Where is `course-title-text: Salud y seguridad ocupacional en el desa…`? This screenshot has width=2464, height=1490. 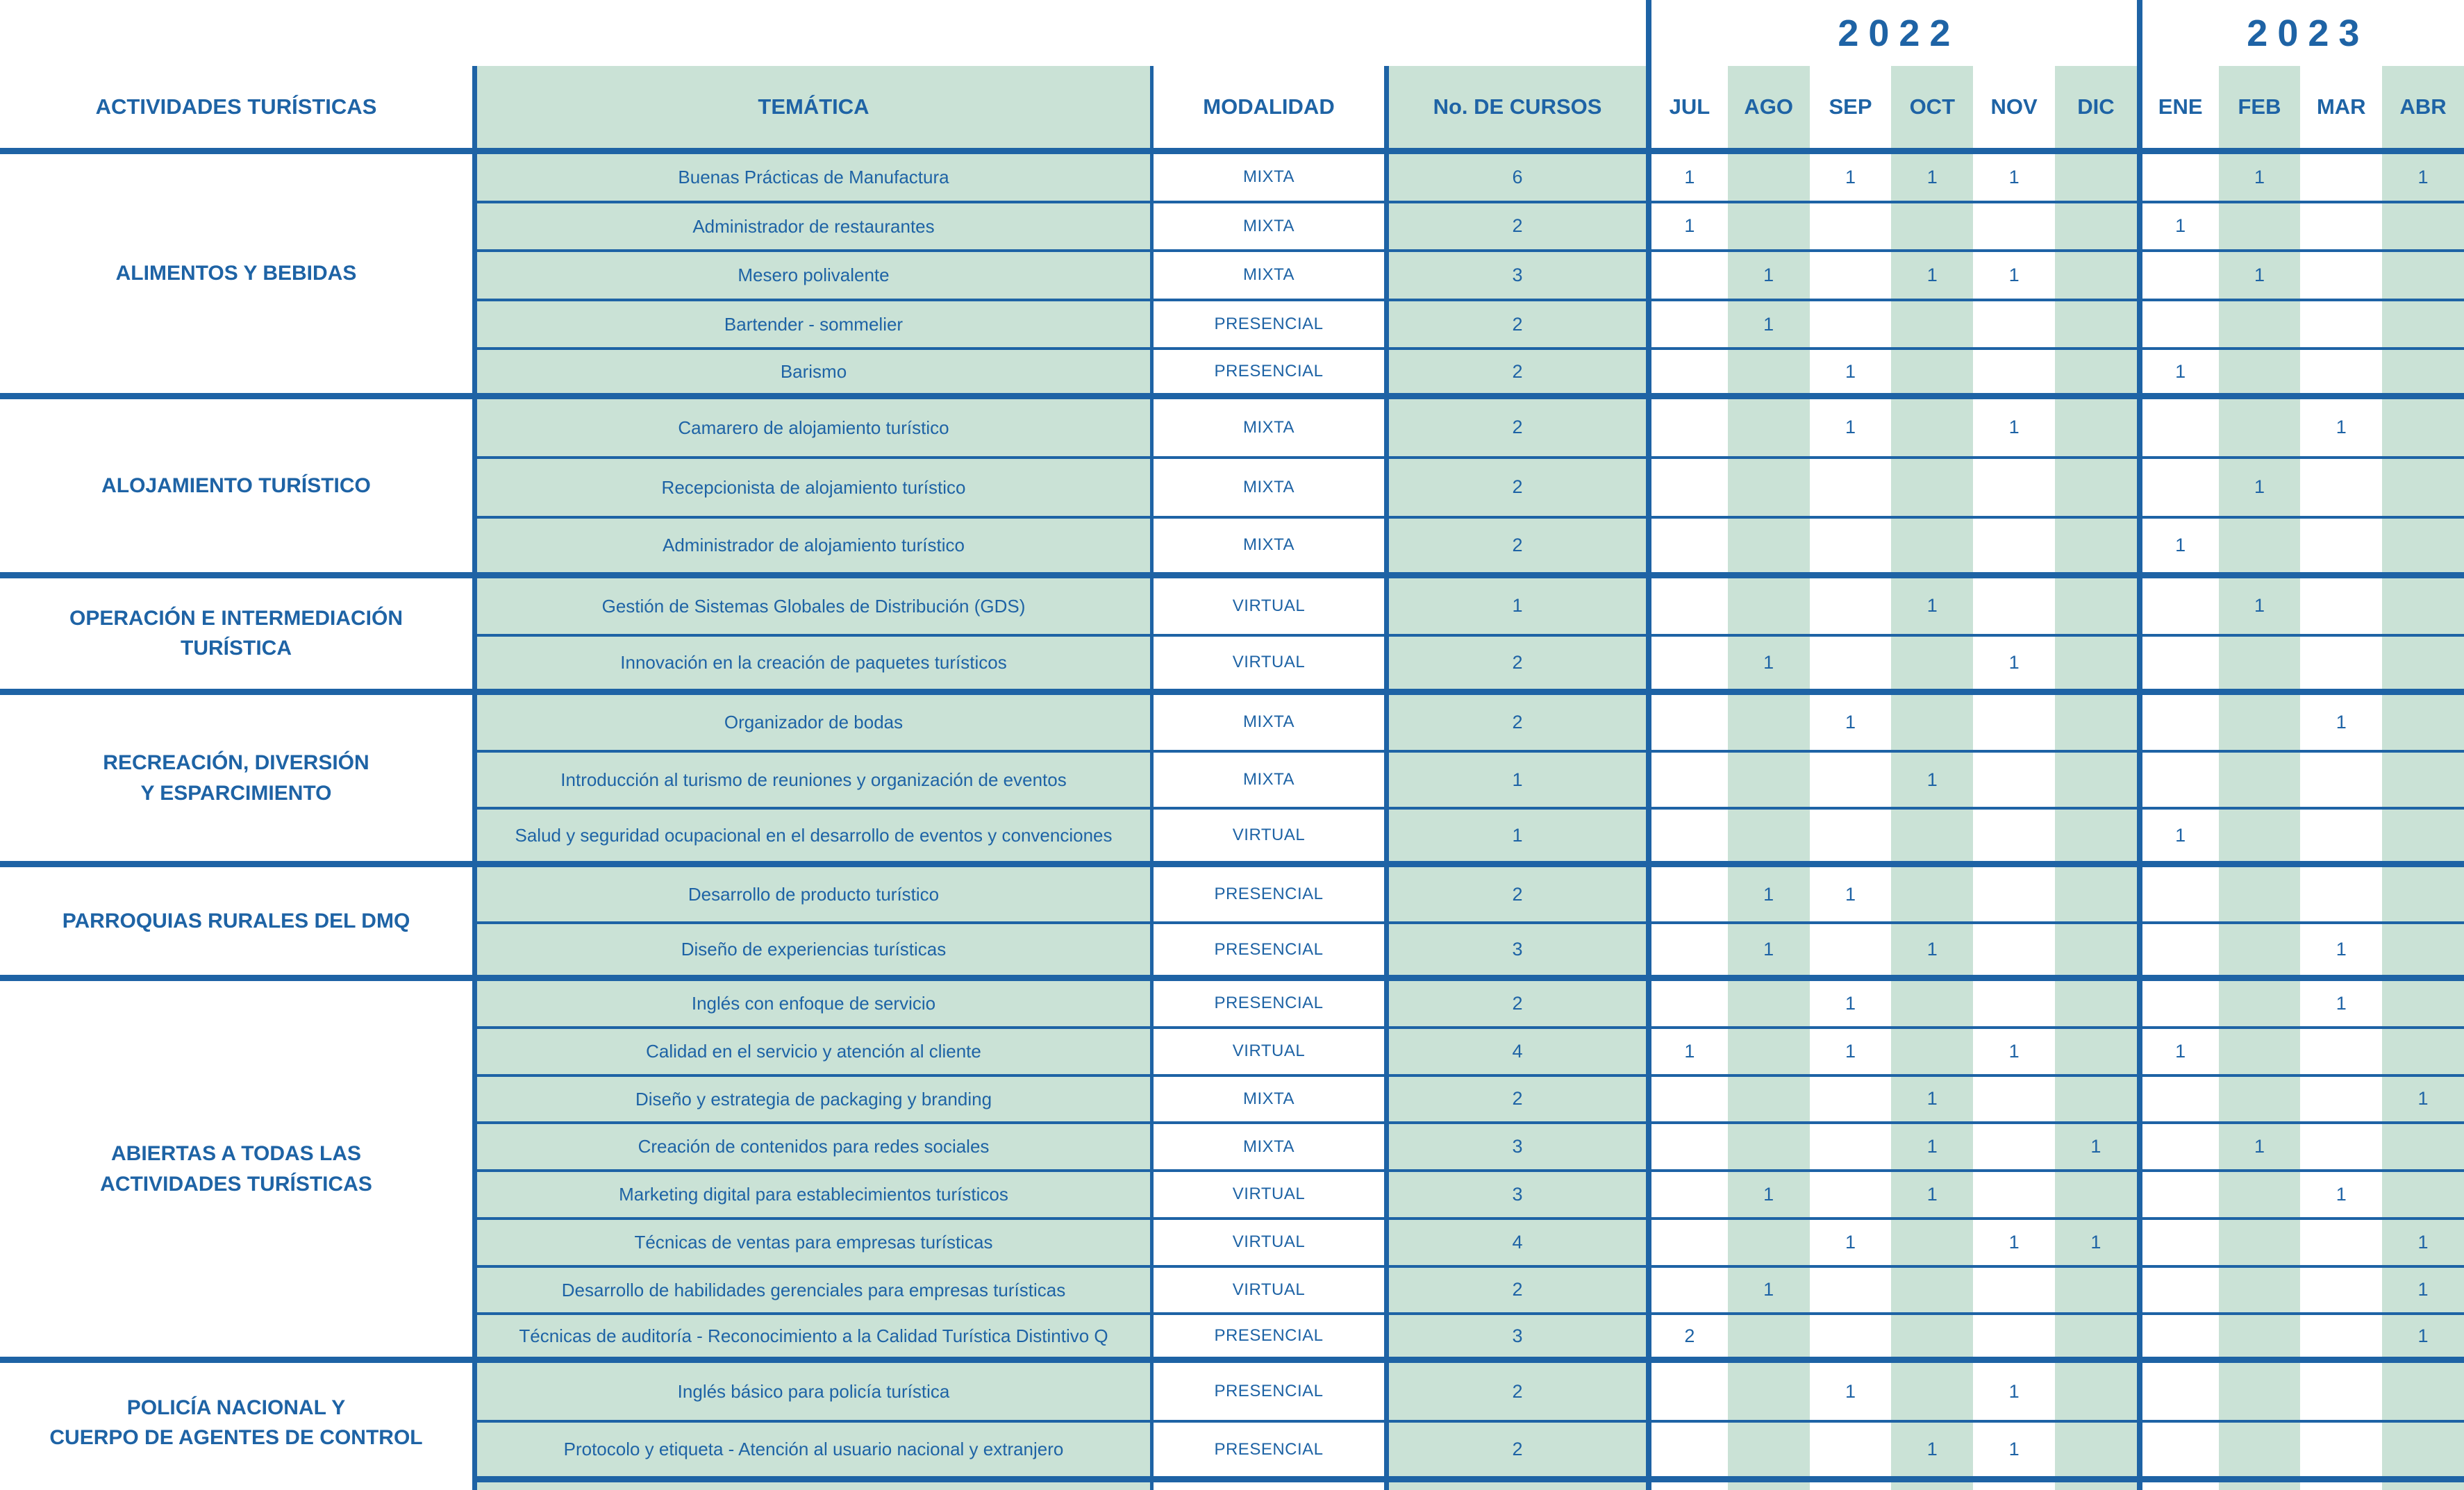 course-title-text: Salud y seguridad ocupacional en el desa… is located at coordinates (814, 835).